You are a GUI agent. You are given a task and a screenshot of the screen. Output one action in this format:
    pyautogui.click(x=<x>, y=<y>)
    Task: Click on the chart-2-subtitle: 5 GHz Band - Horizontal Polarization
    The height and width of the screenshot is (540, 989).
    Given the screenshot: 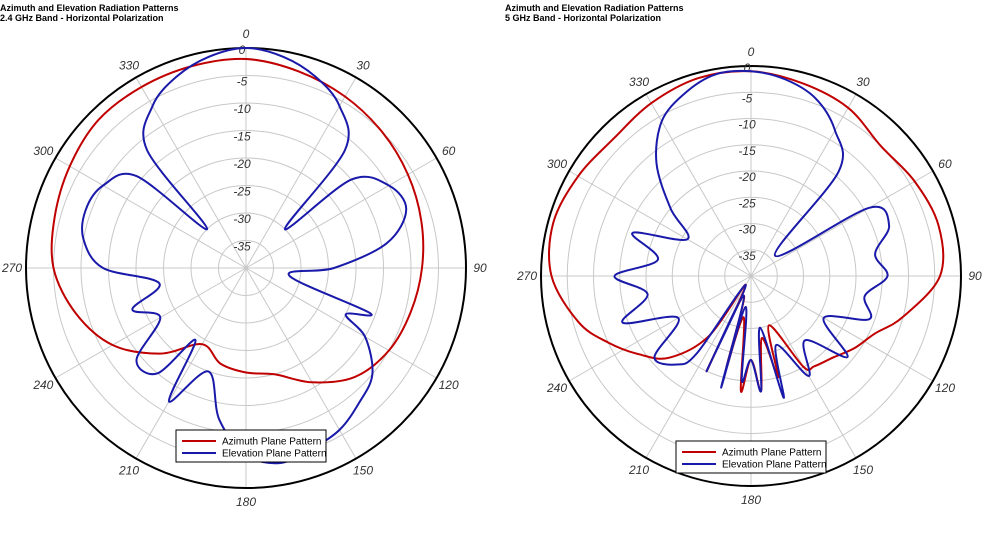 What is the action you would take?
    pyautogui.click(x=583, y=18)
    